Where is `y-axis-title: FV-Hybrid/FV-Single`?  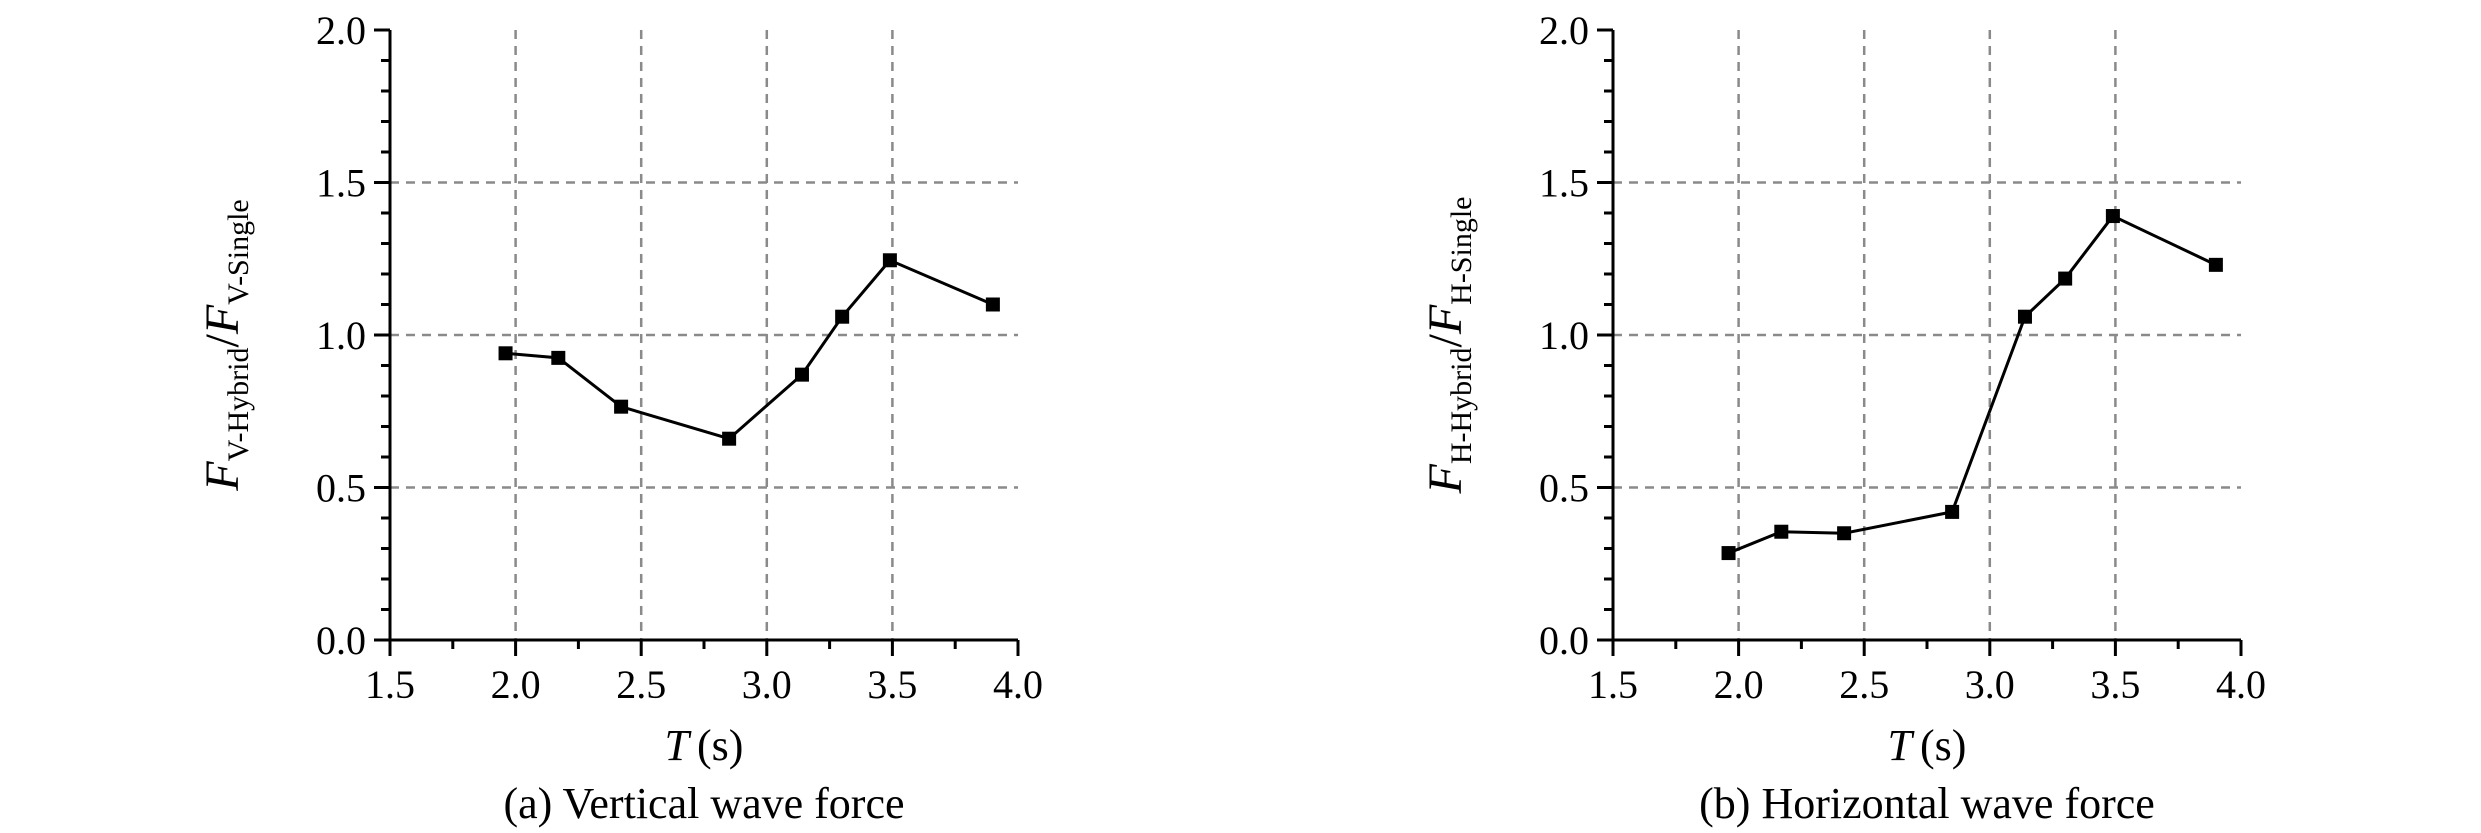
y-axis-title: FV-Hybrid/FV-Single is located at coordinates (225, 345).